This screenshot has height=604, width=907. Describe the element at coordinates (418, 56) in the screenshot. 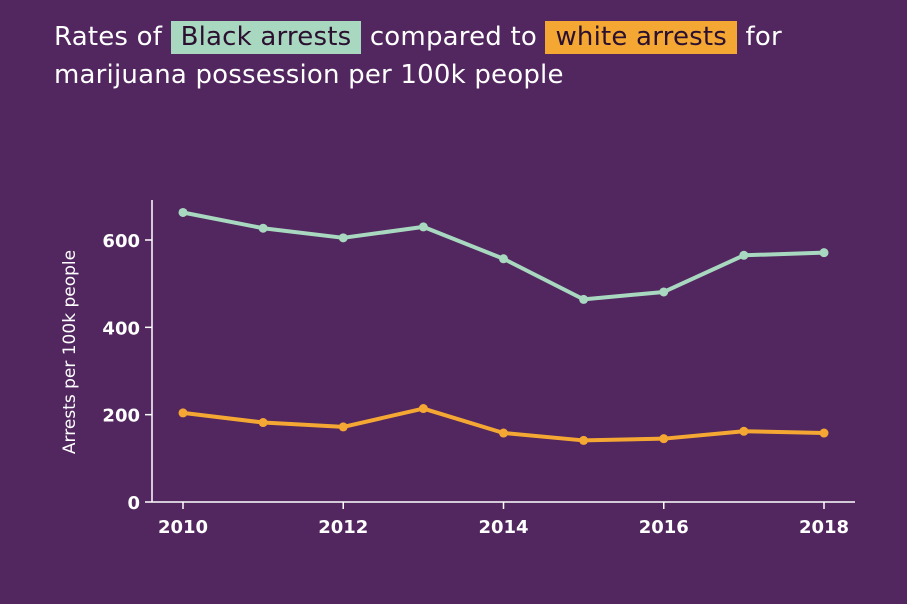

I see `title-suffix: for marijuana possession per 100k people` at that location.